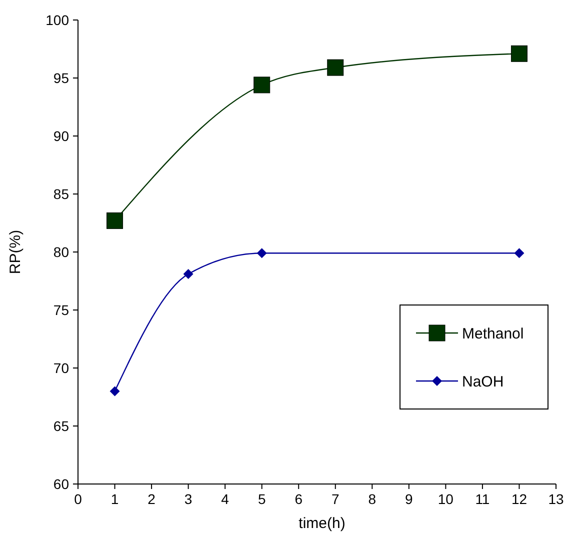 The height and width of the screenshot is (542, 571). Describe the element at coordinates (519, 499) in the screenshot. I see `x-tick-label: 12` at that location.